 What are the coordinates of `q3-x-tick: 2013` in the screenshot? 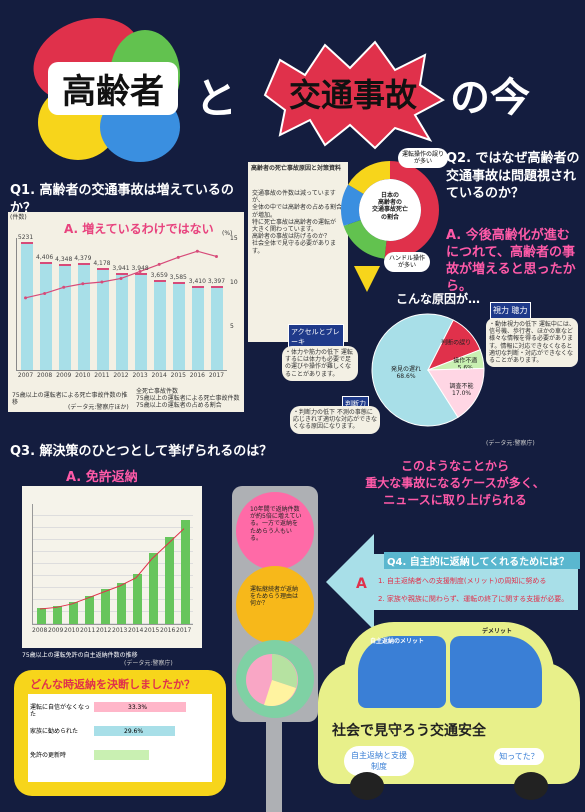 It's located at (120, 630).